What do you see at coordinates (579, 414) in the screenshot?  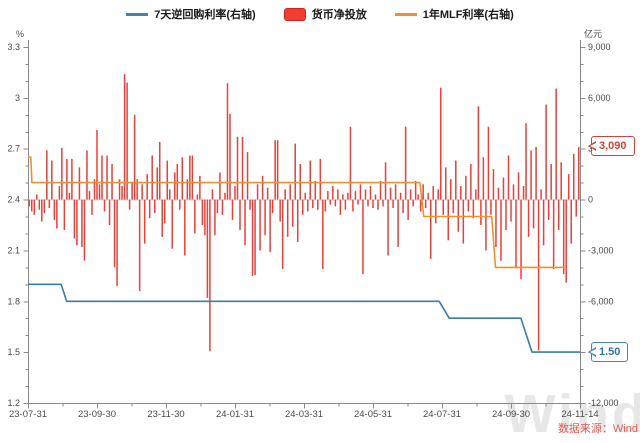 I see `svg-text: 24-11-14` at bounding box center [579, 414].